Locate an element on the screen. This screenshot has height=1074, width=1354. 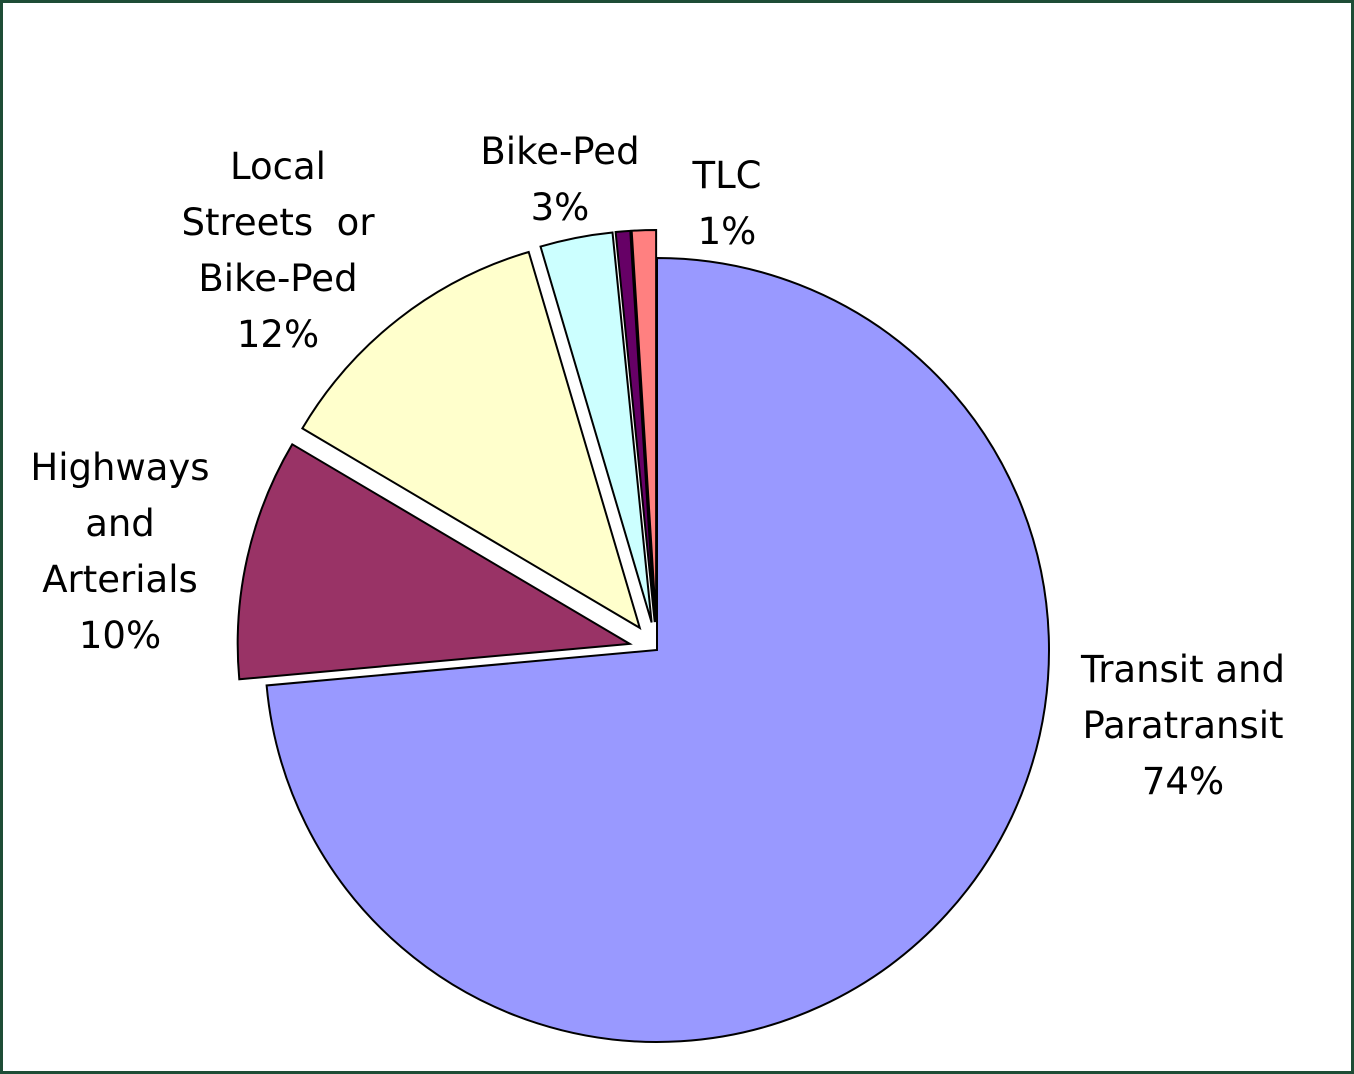
value-label: 3% is located at coordinates (560, 207).